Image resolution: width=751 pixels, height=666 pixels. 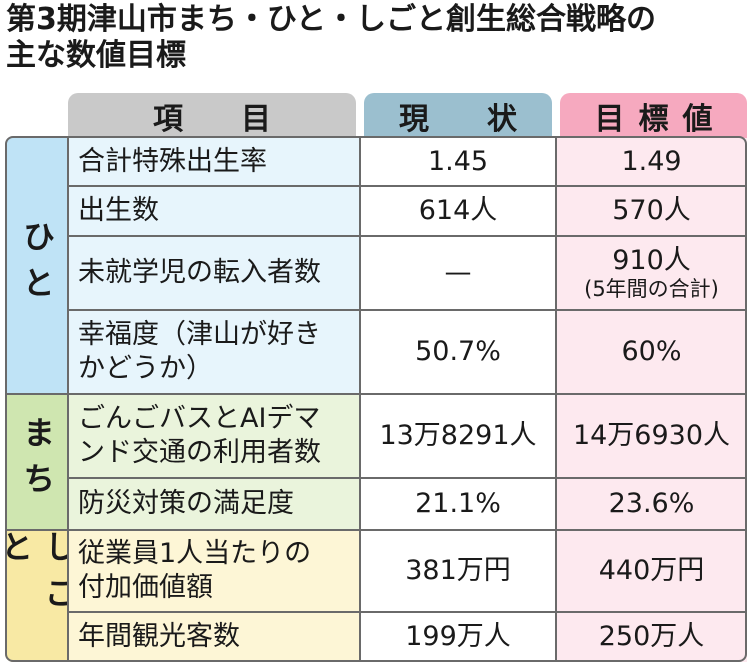 What do you see at coordinates (199, 452) in the screenshot?
I see `row-item-line-2: ンド交通の利用者数` at bounding box center [199, 452].